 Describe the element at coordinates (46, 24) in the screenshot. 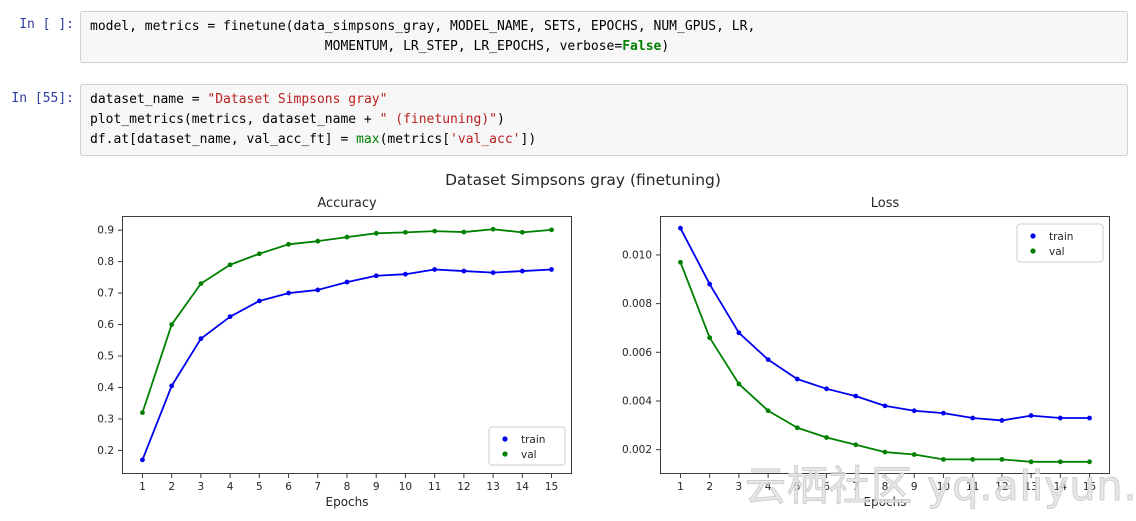

I see `cell-prompt-1: In [ ]:` at that location.